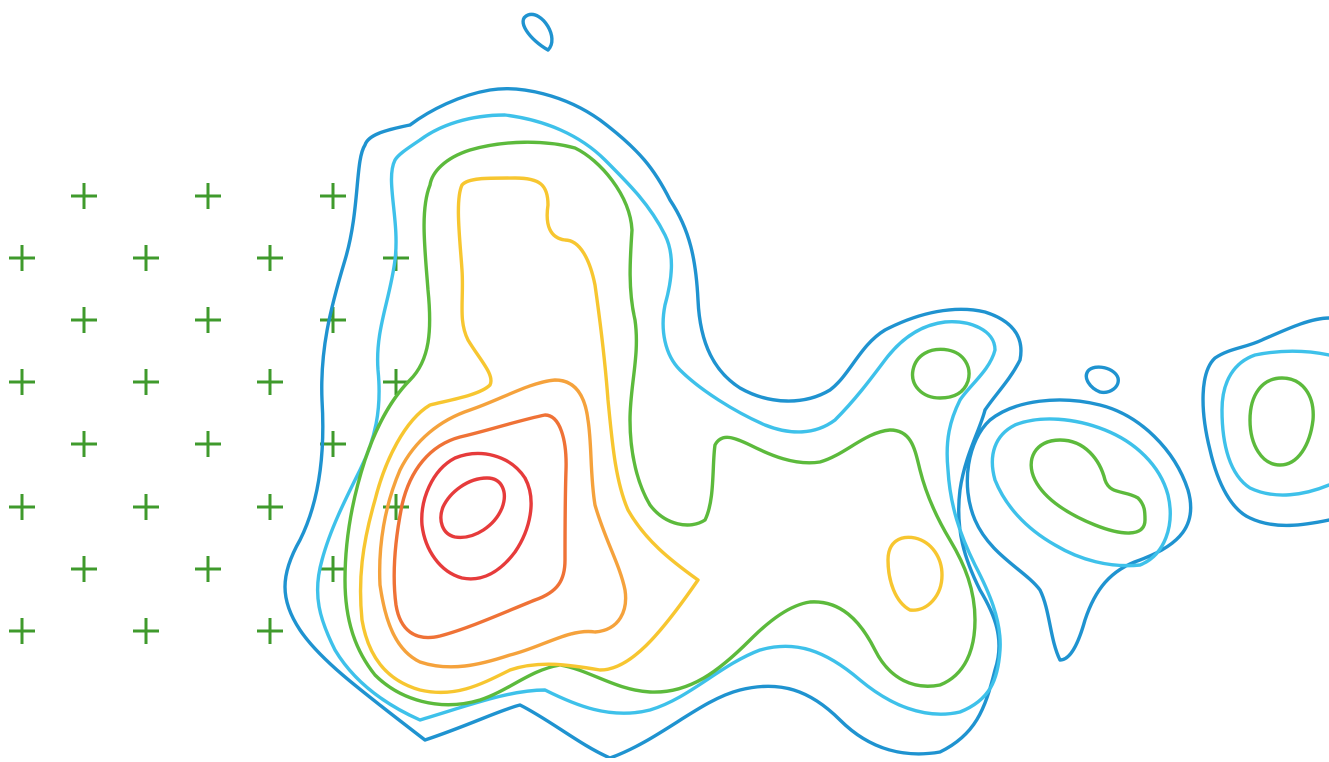 The width and height of the screenshot is (1329, 762). Describe the element at coordinates (537, 32) in the screenshot. I see `contour-outer-main` at that location.